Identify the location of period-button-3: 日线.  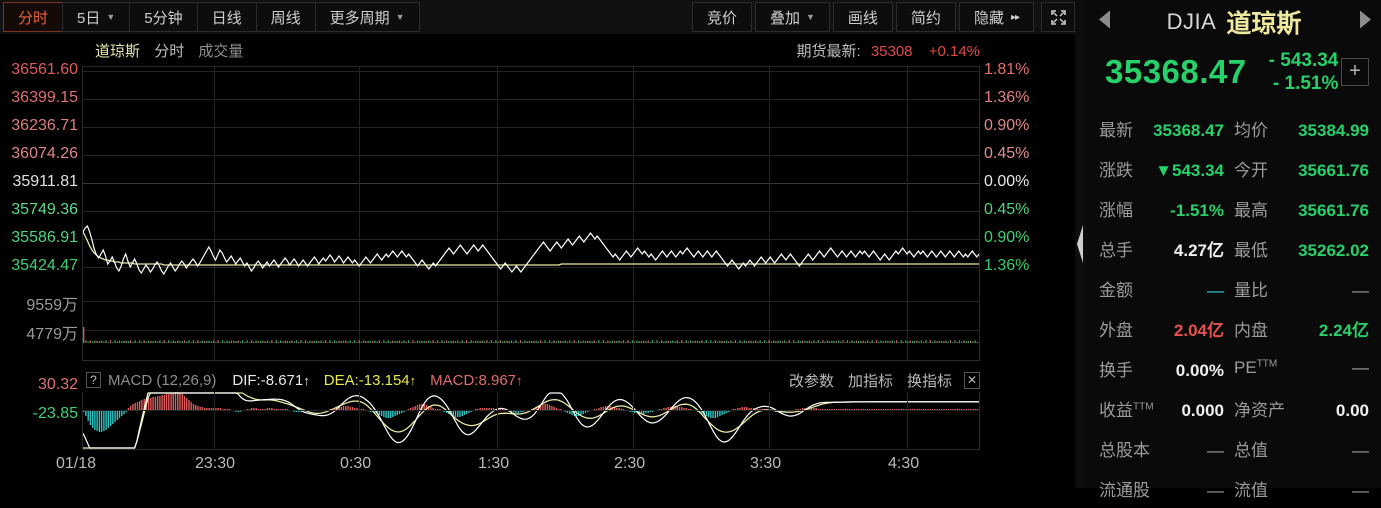
(226, 17).